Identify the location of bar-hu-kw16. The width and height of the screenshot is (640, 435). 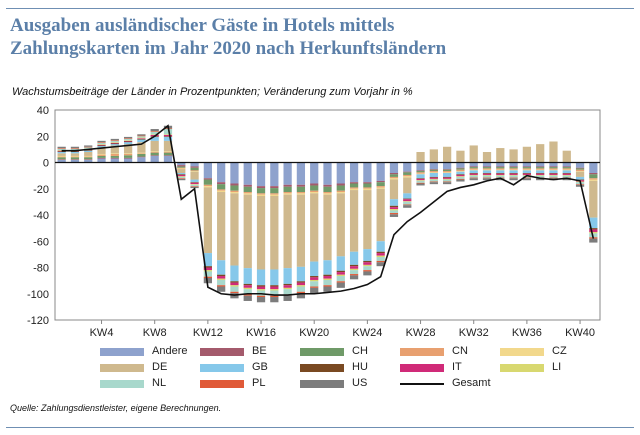
(261, 286).